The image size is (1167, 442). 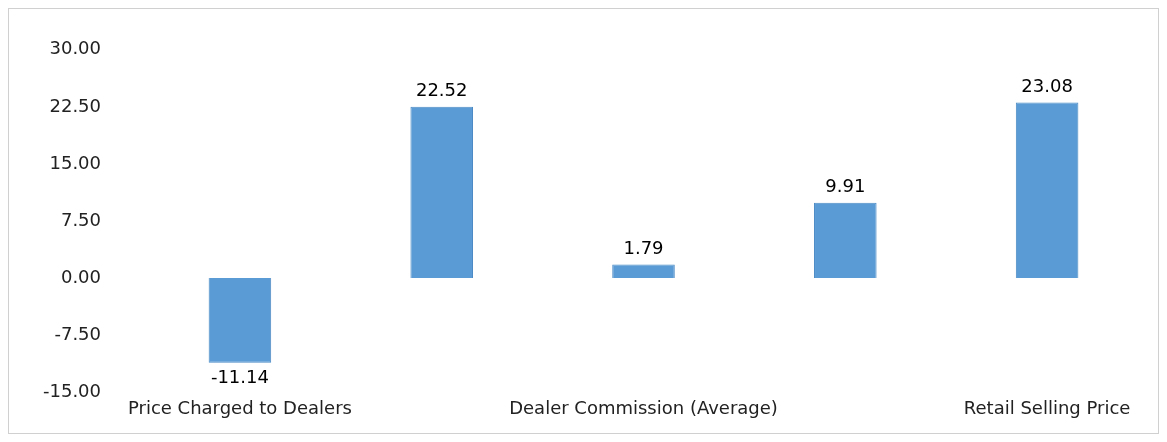 I want to click on x-tick-label: Retail Selling Price, so click(x=1047, y=407).